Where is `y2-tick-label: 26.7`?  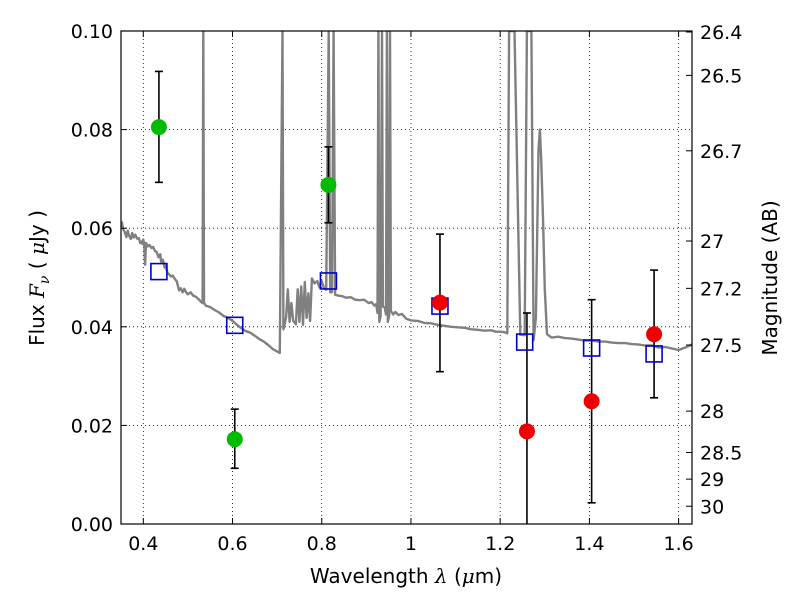
y2-tick-label: 26.7 is located at coordinates (721, 152).